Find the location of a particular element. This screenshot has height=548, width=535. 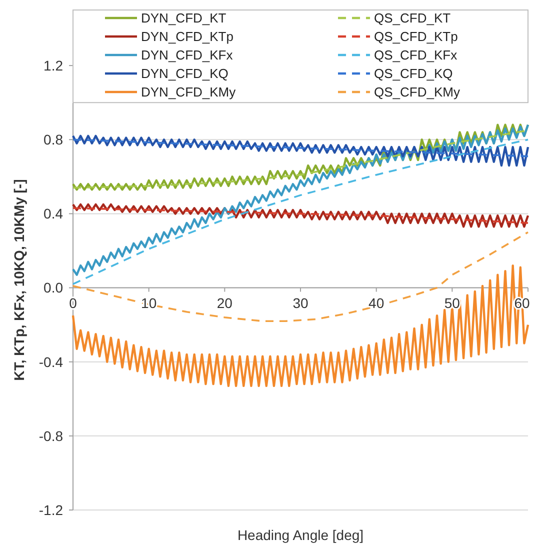

legend-label: QS_CFD_KQ is located at coordinates (413, 73).